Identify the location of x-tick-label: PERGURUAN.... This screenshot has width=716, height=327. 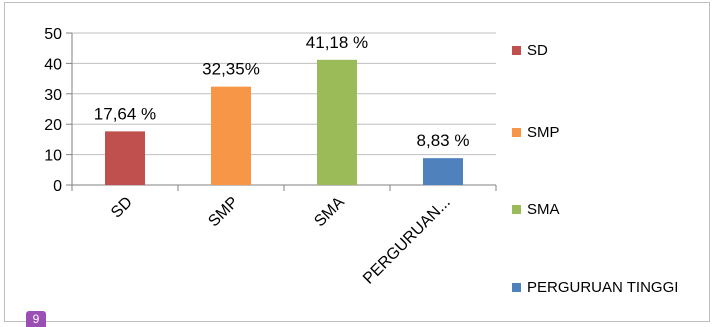
(407, 241).